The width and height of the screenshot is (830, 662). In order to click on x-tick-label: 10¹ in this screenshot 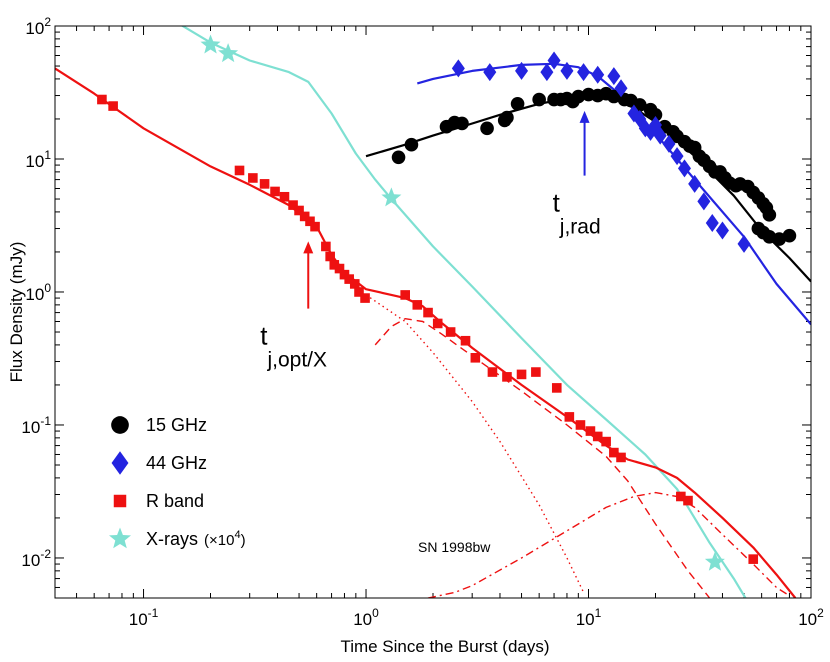, I will do `click(589, 617)`.